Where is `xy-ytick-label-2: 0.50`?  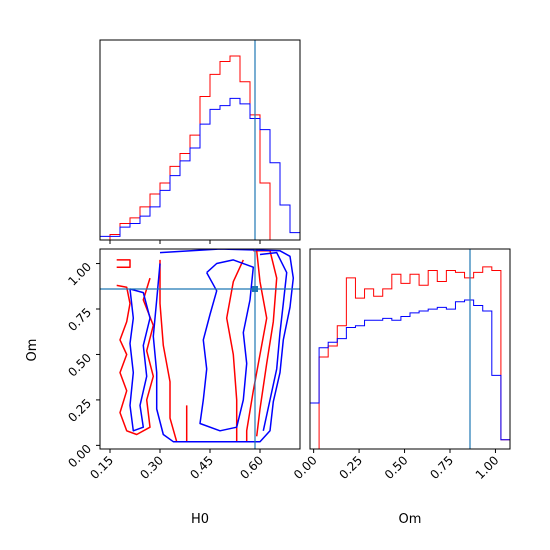
xy-ytick-label-2: 0.50 is located at coordinates (79, 365).